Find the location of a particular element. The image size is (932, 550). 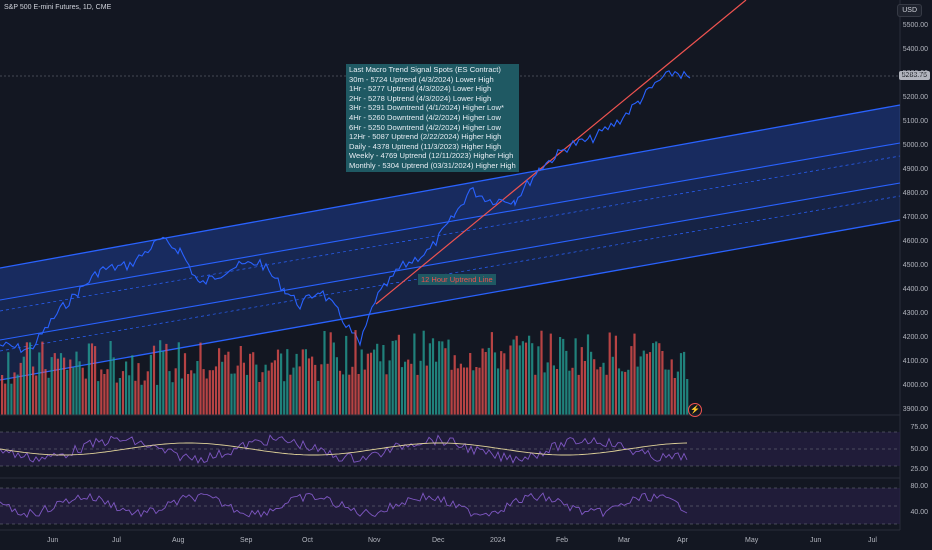

price-tick-label: 4700.00 is located at coordinates (915, 217).